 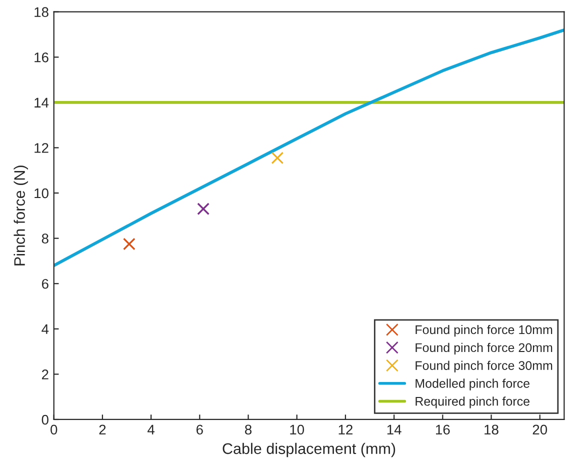 What do you see at coordinates (41, 57) in the screenshot?
I see `y-tick-label: 16` at bounding box center [41, 57].